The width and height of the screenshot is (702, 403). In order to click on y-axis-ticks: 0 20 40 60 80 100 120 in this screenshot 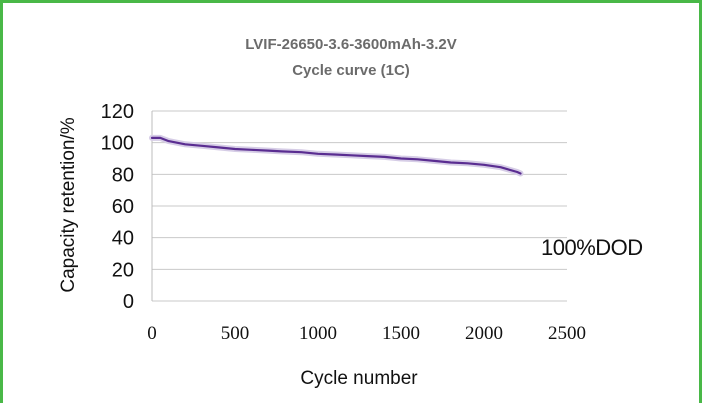, I will do `click(117, 207)`.